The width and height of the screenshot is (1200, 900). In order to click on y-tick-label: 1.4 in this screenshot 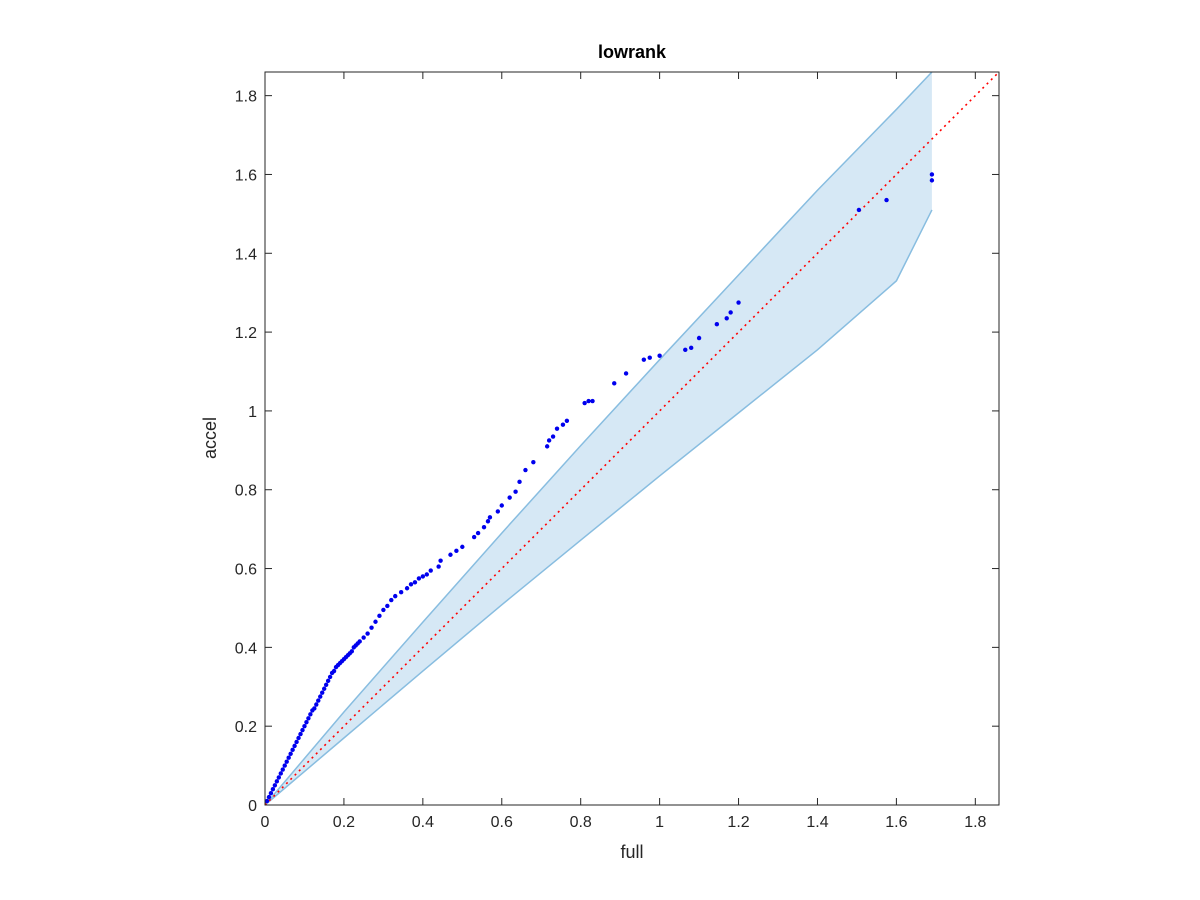, I will do `click(246, 254)`.